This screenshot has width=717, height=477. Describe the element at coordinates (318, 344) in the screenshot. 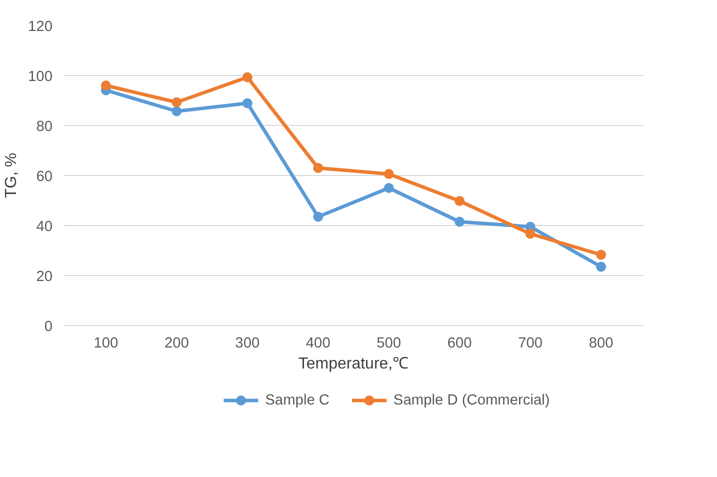

I see `x-tick-label: 400` at that location.